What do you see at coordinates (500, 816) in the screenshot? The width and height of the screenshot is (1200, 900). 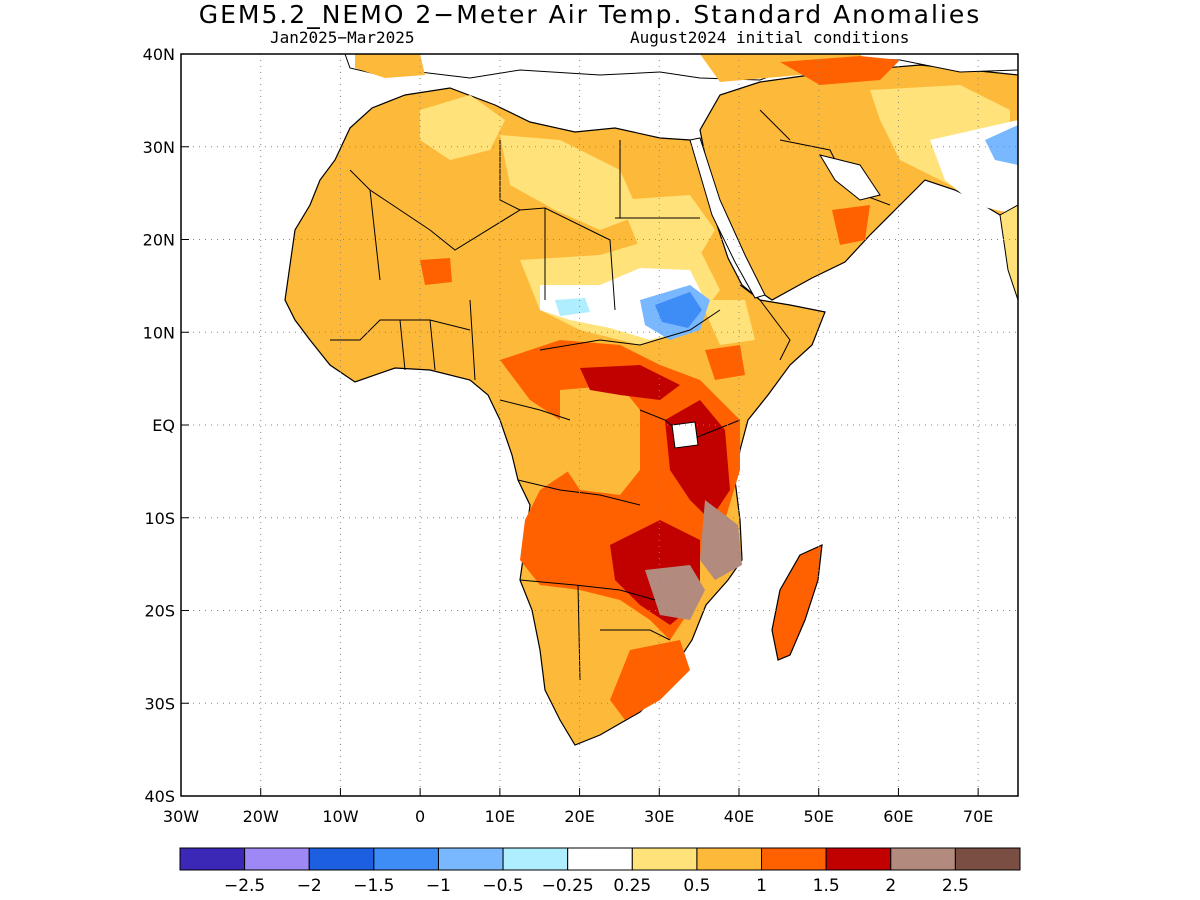 I see `x-tick-label: 10E` at bounding box center [500, 816].